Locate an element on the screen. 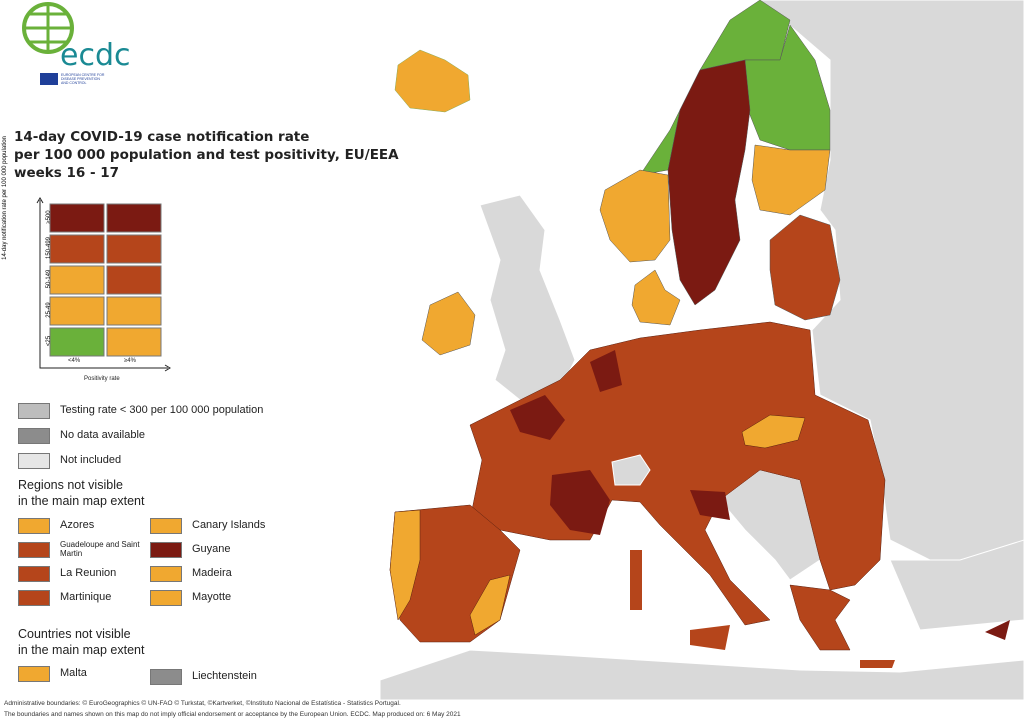 The image size is (1024, 724). greece is located at coordinates (820, 617).